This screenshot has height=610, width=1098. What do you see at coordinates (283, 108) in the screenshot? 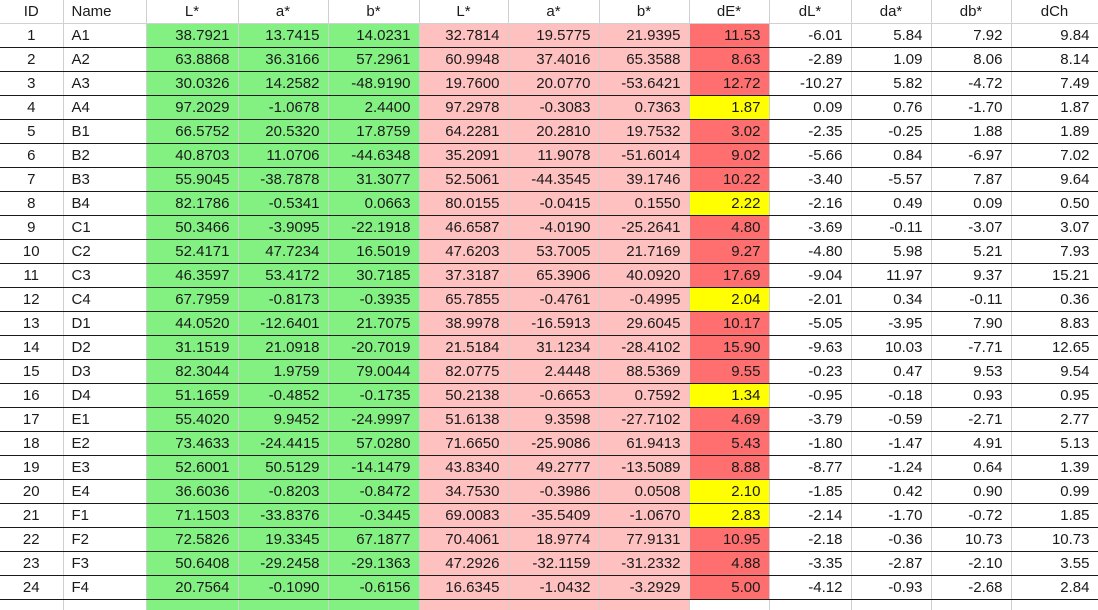
I see `cell-ref-a: -1.0678` at bounding box center [283, 108].